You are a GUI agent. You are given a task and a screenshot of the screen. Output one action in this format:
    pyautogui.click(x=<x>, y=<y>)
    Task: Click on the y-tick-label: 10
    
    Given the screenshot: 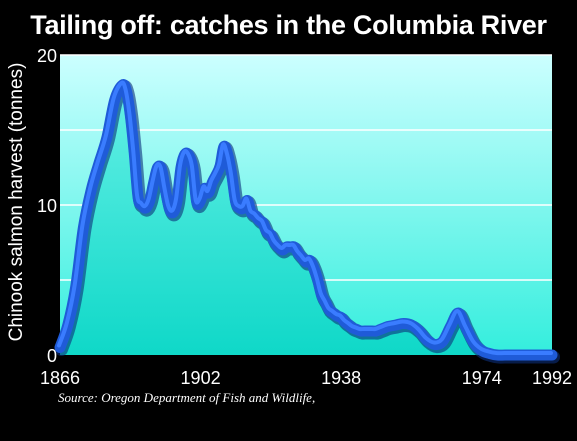 What is the action you would take?
    pyautogui.click(x=47, y=206)
    